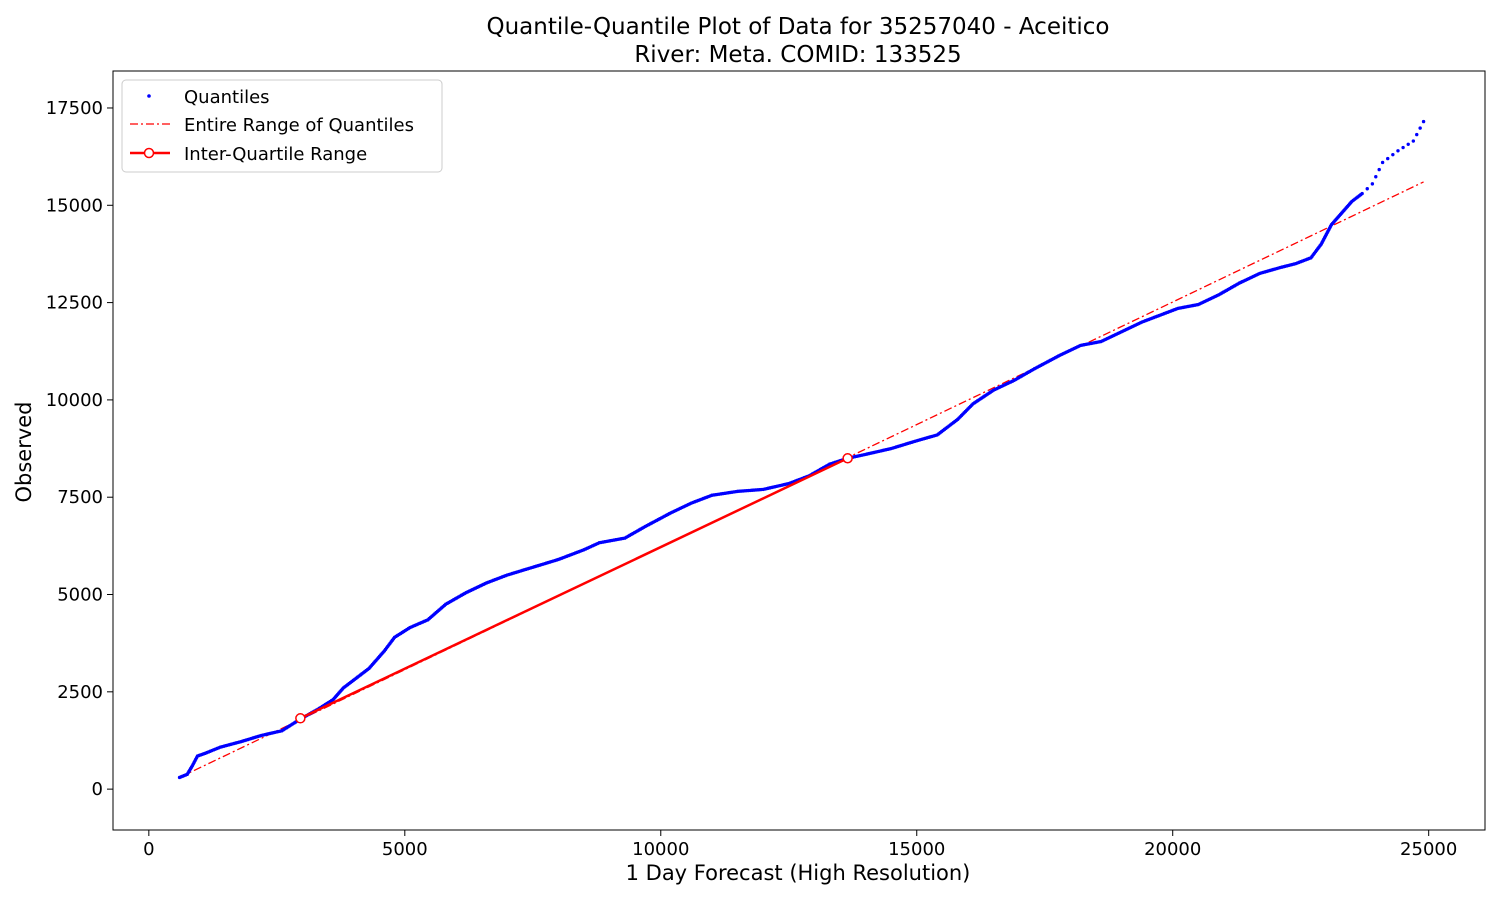 The height and width of the screenshot is (900, 1500). I want to click on y-tick-label: 15000, so click(74, 205).